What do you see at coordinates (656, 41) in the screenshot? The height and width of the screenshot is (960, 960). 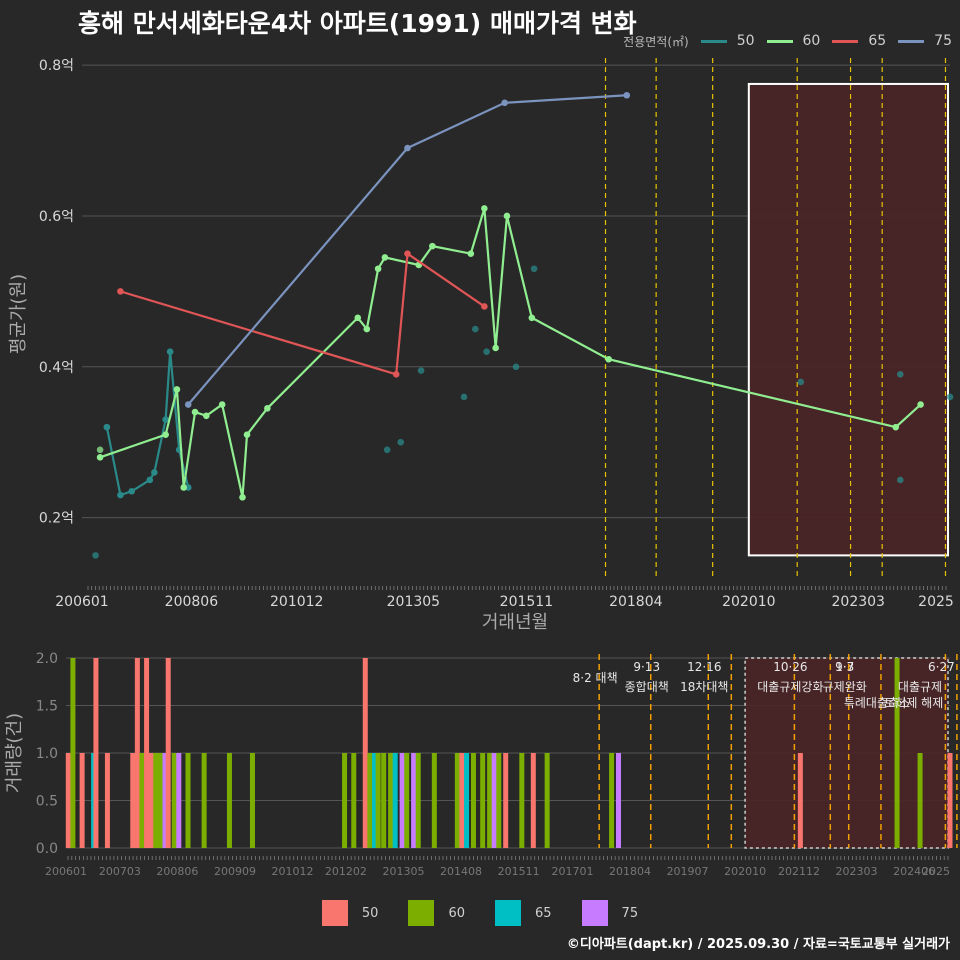 I see `legend-title: 전용면적(㎡)` at bounding box center [656, 41].